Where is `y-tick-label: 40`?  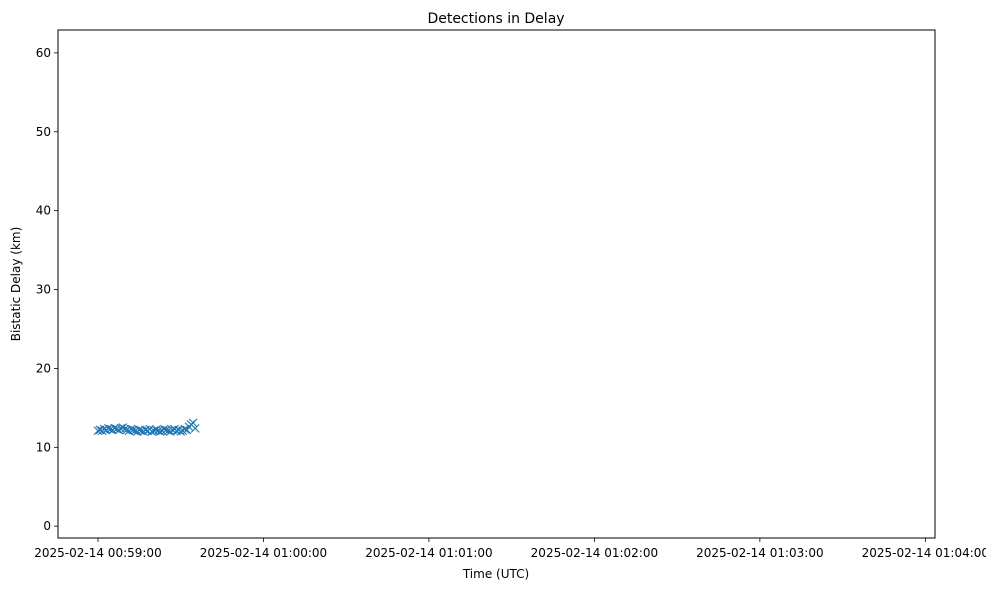 y-tick-label: 40 is located at coordinates (43, 211).